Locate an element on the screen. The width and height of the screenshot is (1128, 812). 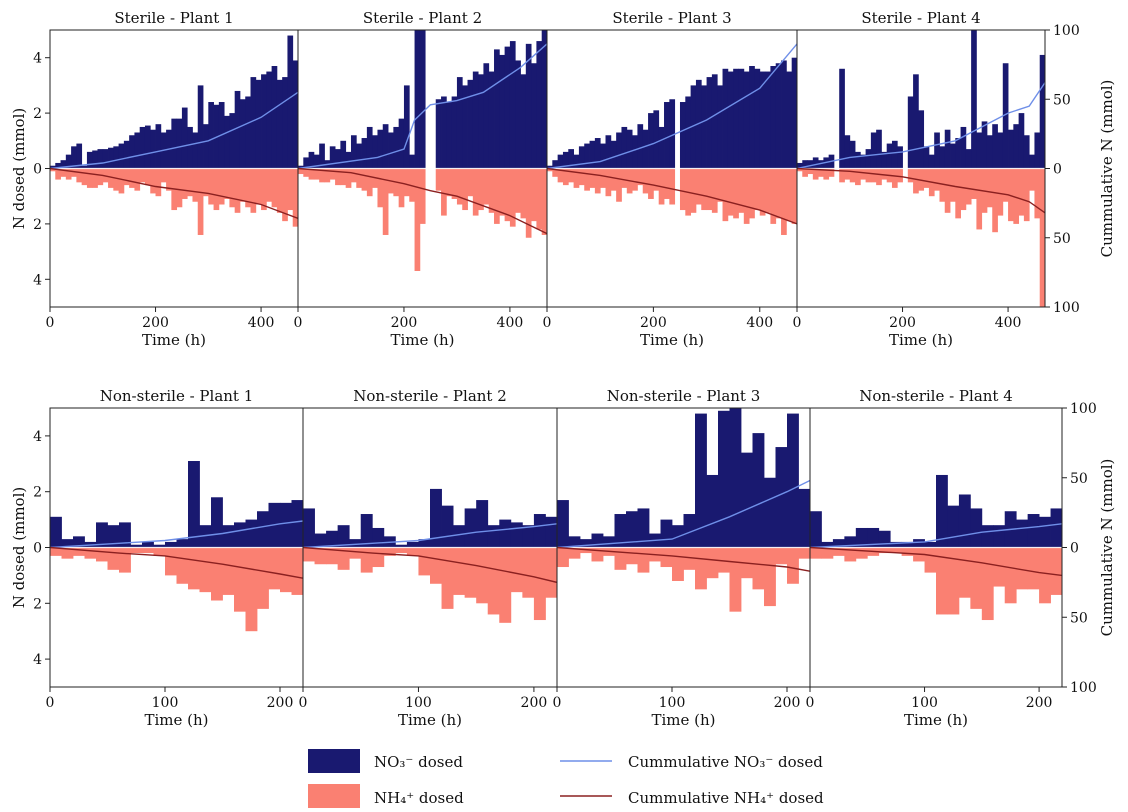
panel-plot-area is located at coordinates (174, 135).